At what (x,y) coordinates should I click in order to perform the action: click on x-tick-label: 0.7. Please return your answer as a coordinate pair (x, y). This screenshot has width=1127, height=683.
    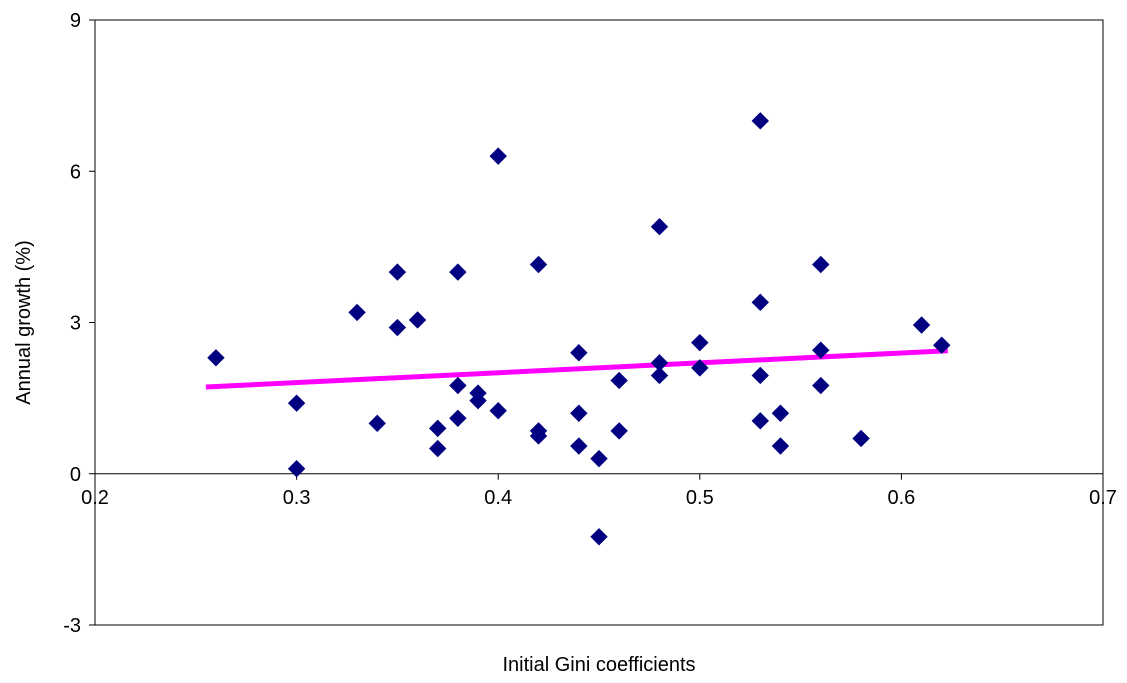
    Looking at the image, I should click on (1103, 498).